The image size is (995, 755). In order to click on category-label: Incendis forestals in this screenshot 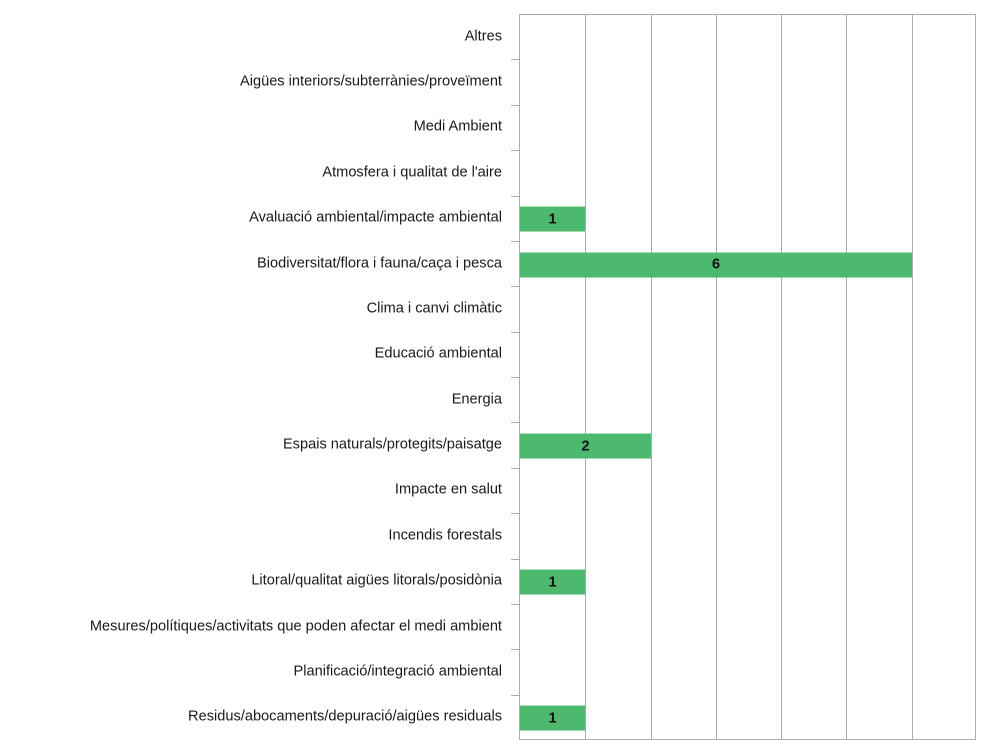, I will do `click(445, 535)`.